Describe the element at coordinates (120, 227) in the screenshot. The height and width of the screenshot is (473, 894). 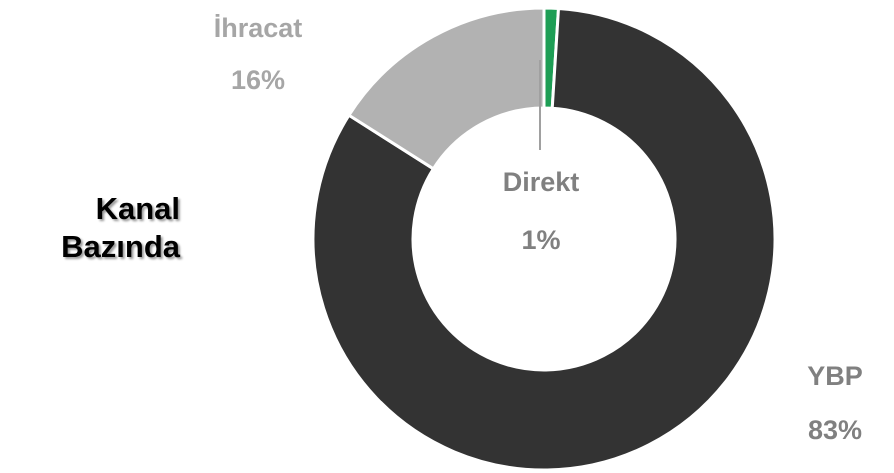
I see `chart-title: Kanal Bazında` at that location.